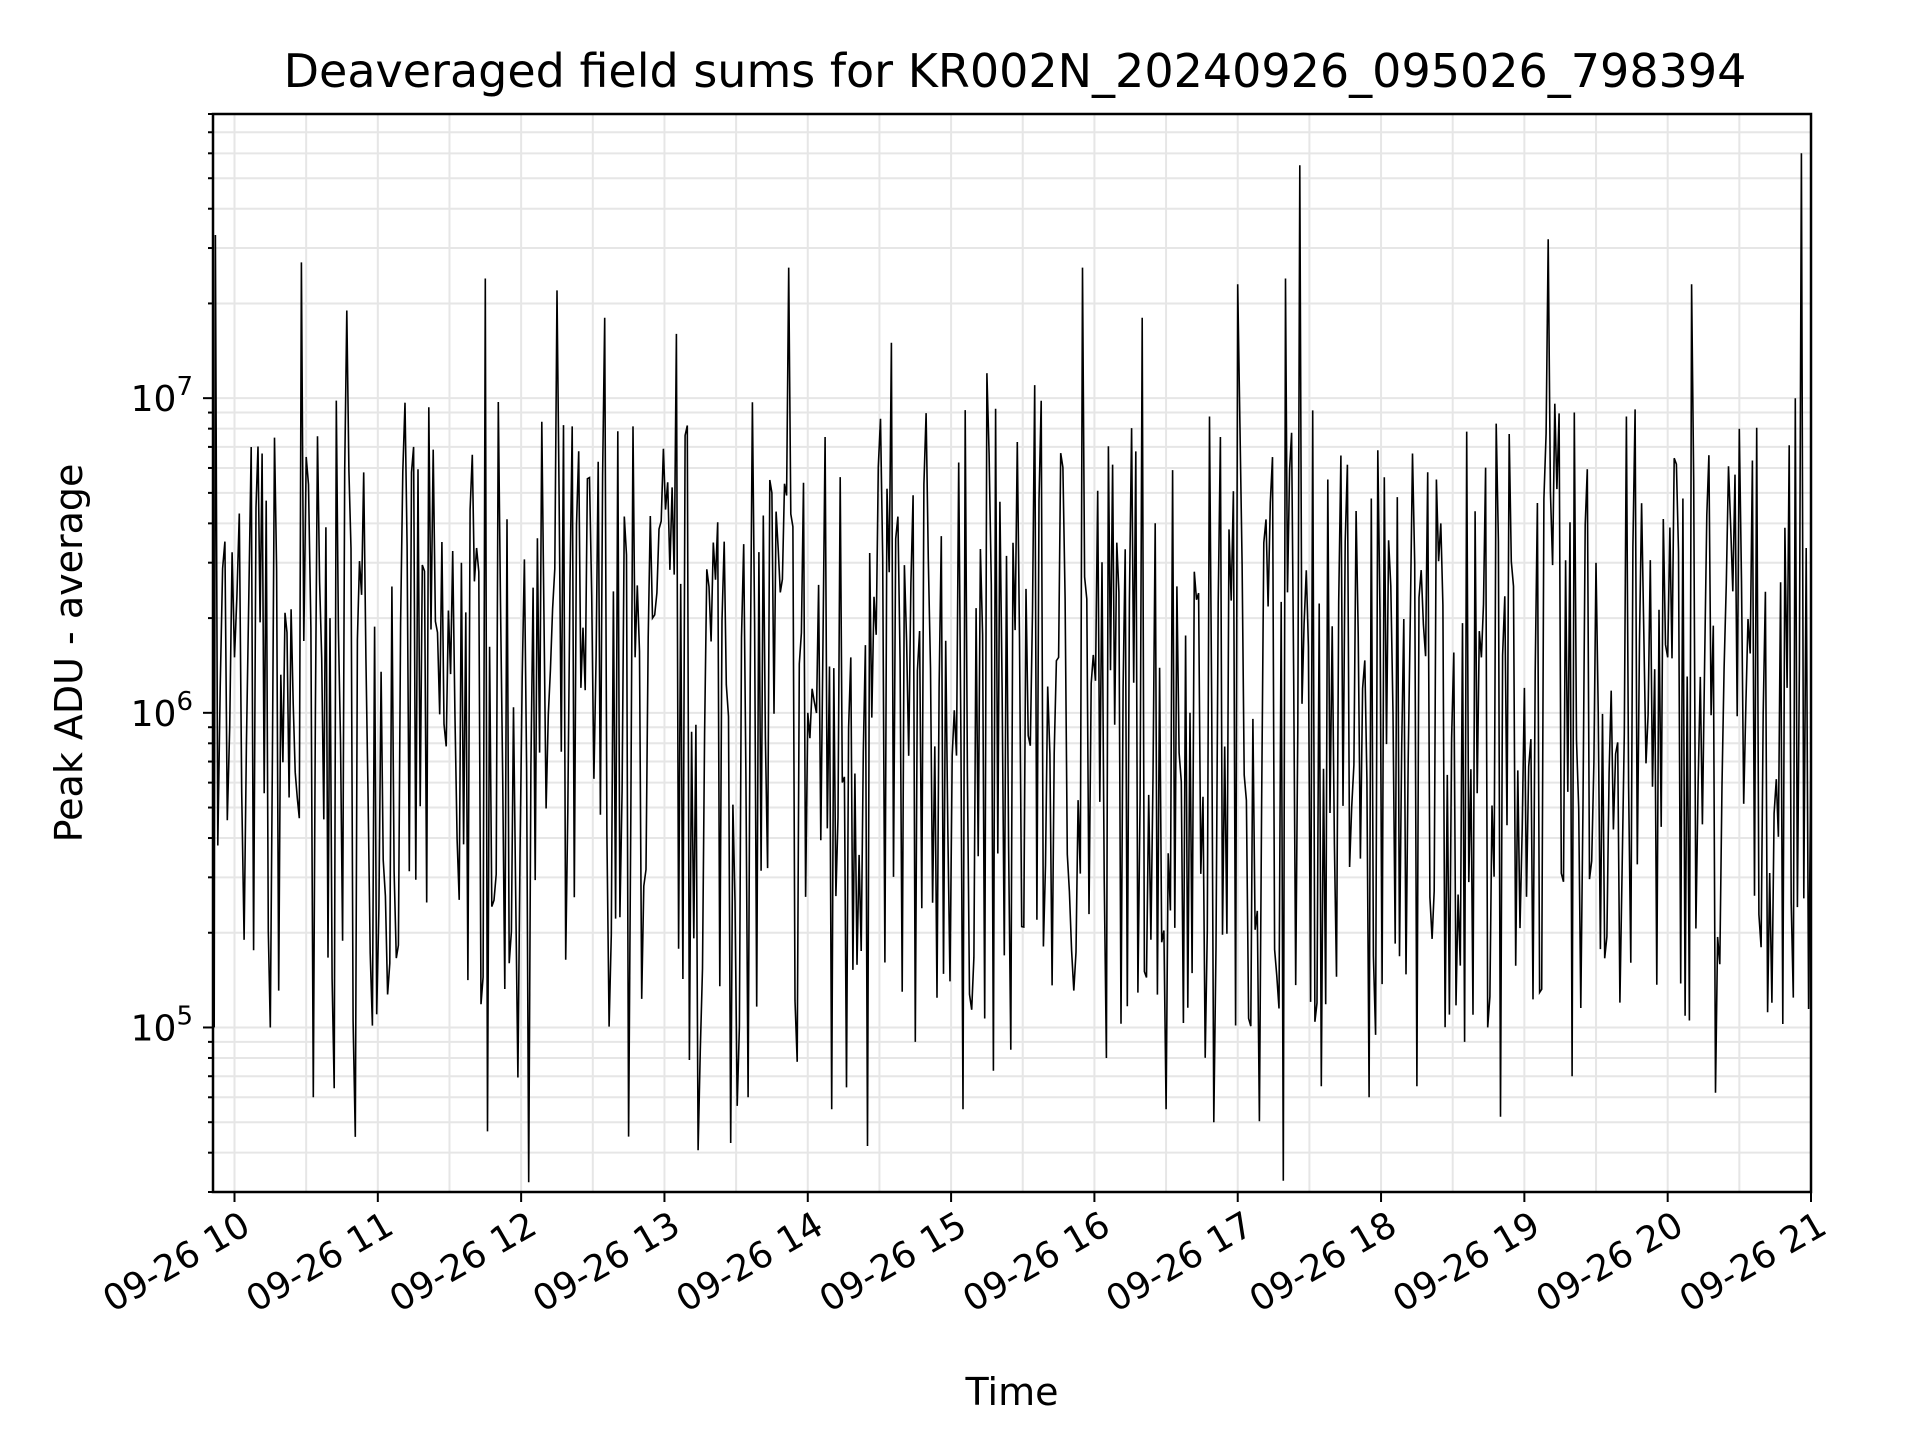 The image size is (1920, 1440). What do you see at coordinates (172, 653) in the screenshot?
I see `y-axis: 10⁵ 10⁶ 10⁷` at bounding box center [172, 653].